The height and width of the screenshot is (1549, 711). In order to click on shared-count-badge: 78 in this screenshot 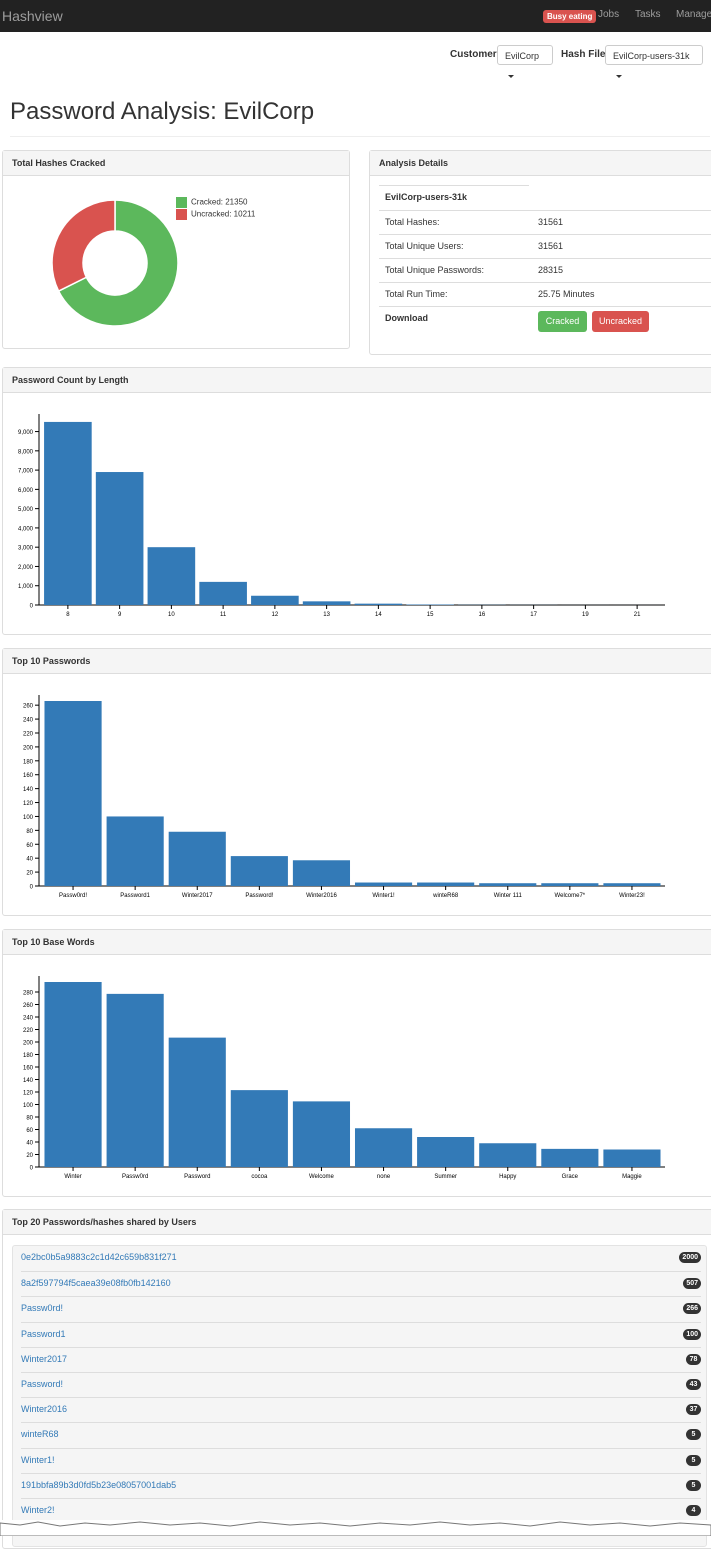, I will do `click(693, 1359)`.